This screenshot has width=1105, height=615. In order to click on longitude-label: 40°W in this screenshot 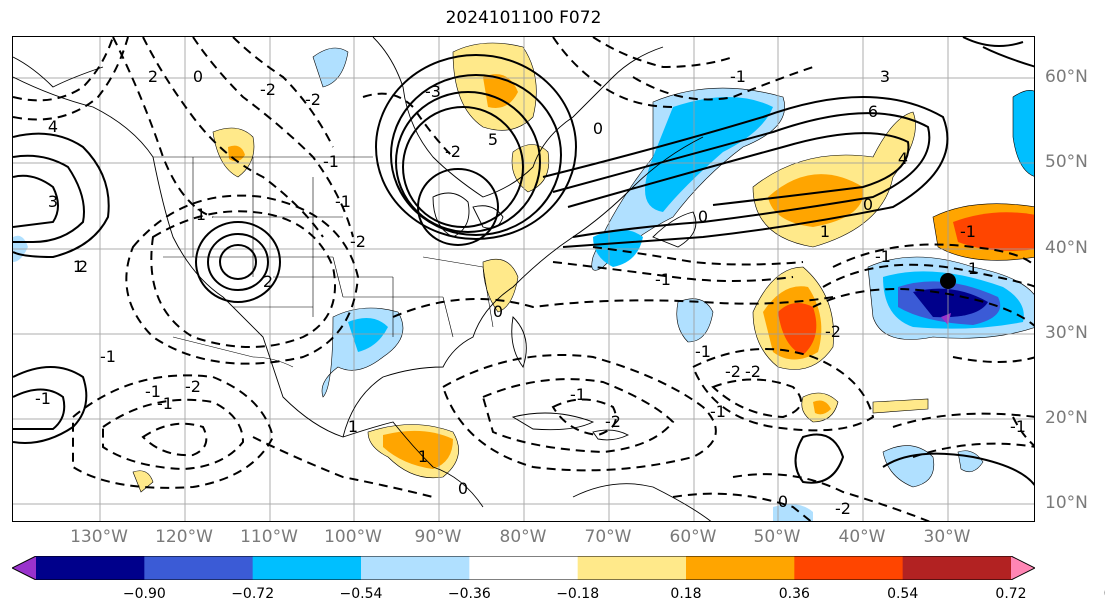, I will do `click(862, 537)`.